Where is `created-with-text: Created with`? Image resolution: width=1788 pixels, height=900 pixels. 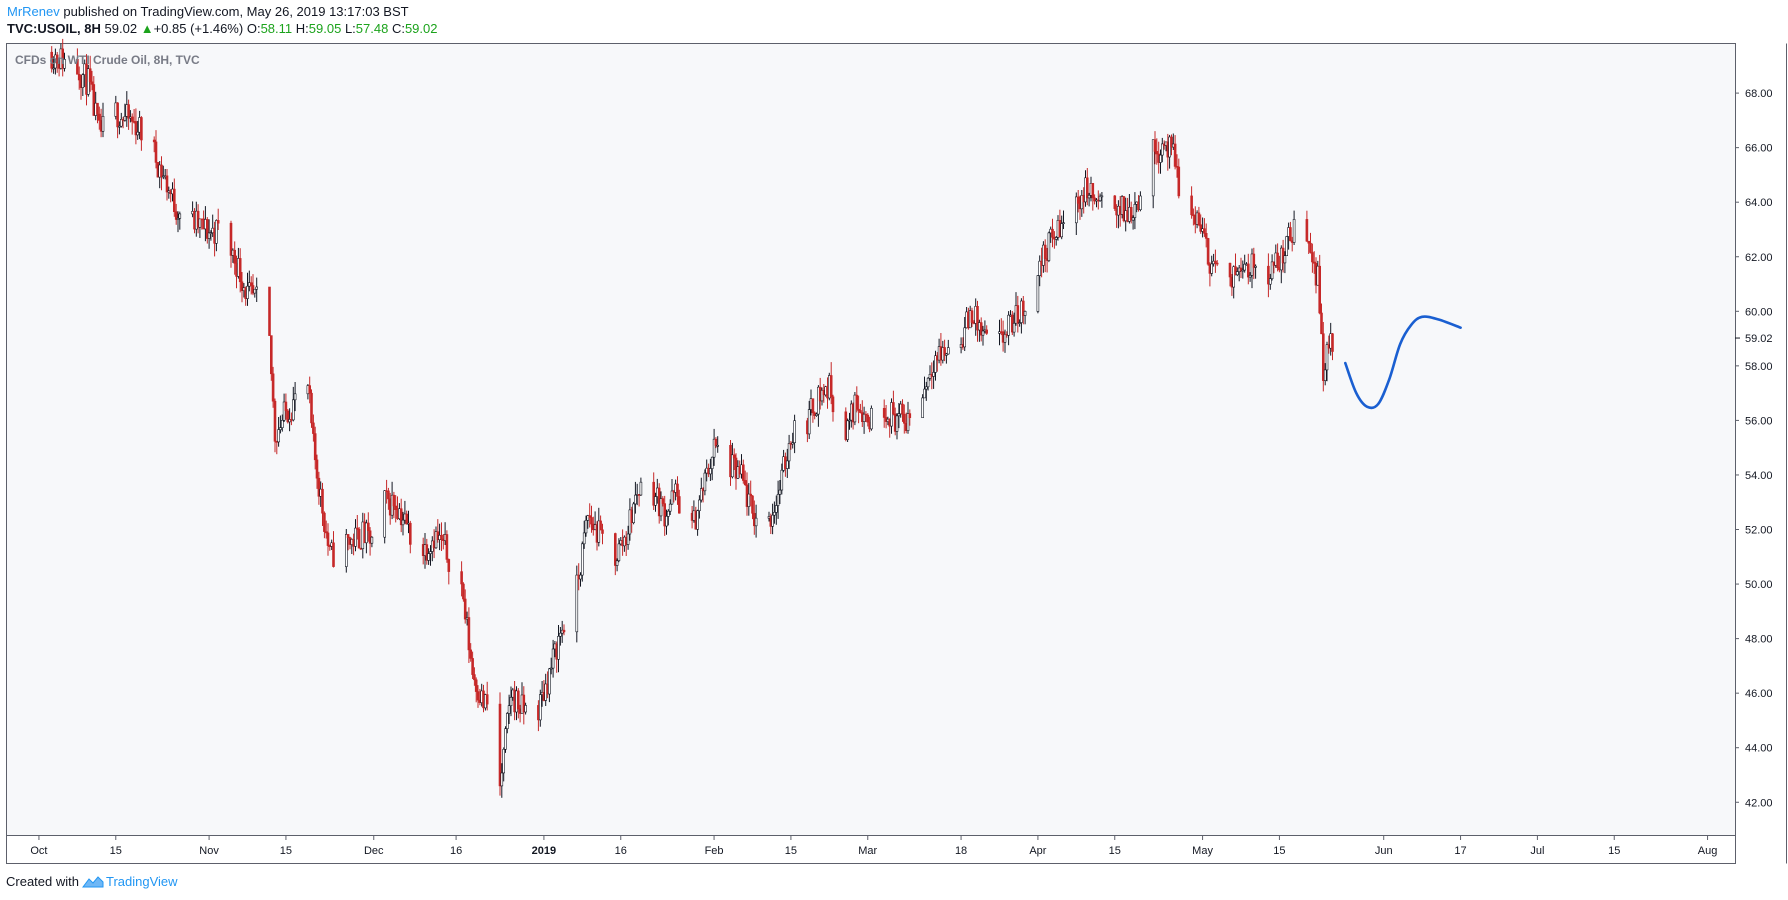 created-with-text: Created with is located at coordinates (42, 881).